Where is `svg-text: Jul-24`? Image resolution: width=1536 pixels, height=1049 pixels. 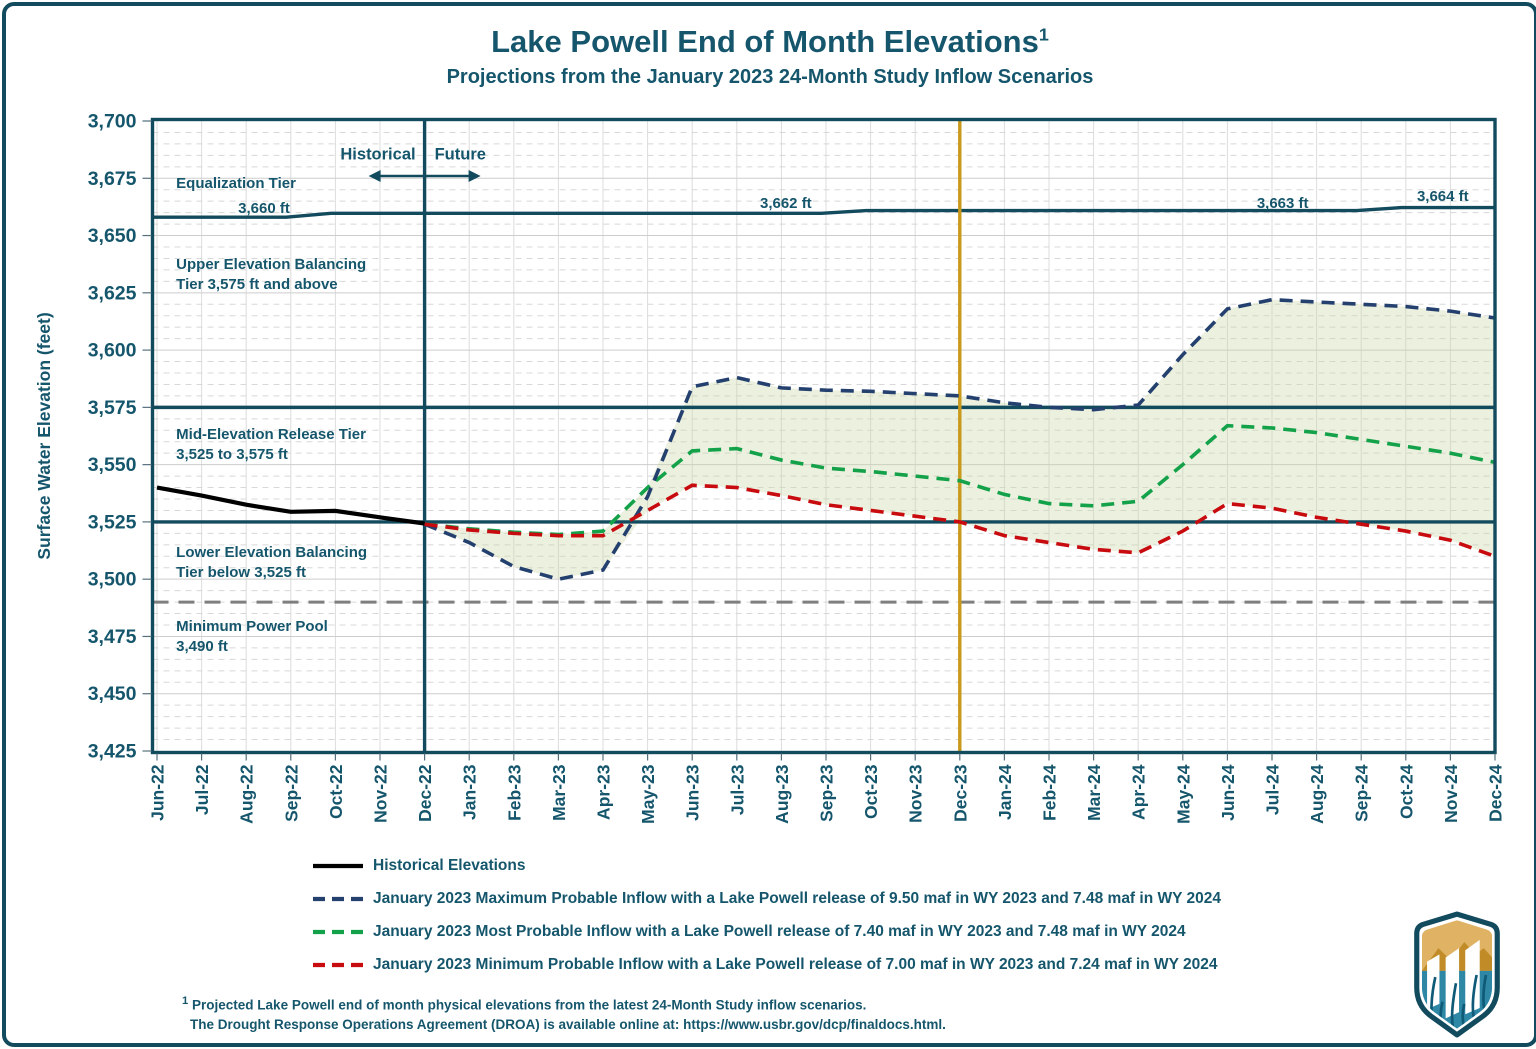 svg-text: Jul-24 is located at coordinates (1273, 789).